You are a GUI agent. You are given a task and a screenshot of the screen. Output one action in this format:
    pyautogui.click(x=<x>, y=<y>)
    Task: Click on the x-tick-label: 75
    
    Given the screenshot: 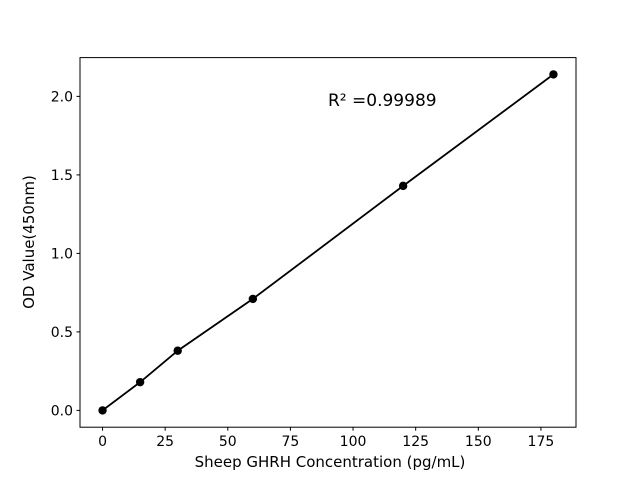 What is the action you would take?
    pyautogui.click(x=291, y=442)
    